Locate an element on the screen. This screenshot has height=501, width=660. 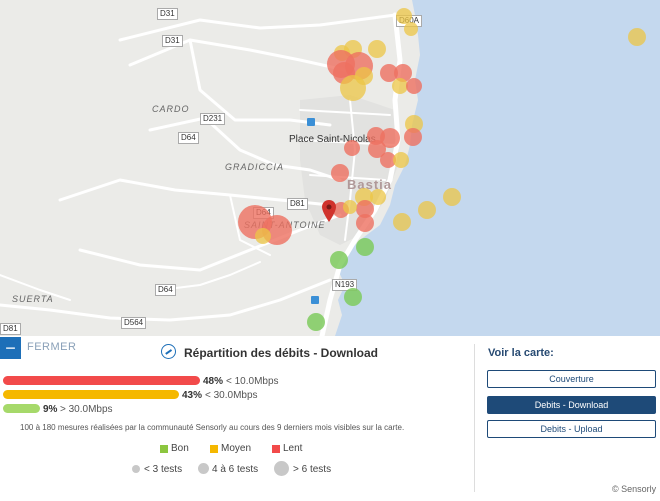
location-pin-icon is located at coordinates (329, 211).